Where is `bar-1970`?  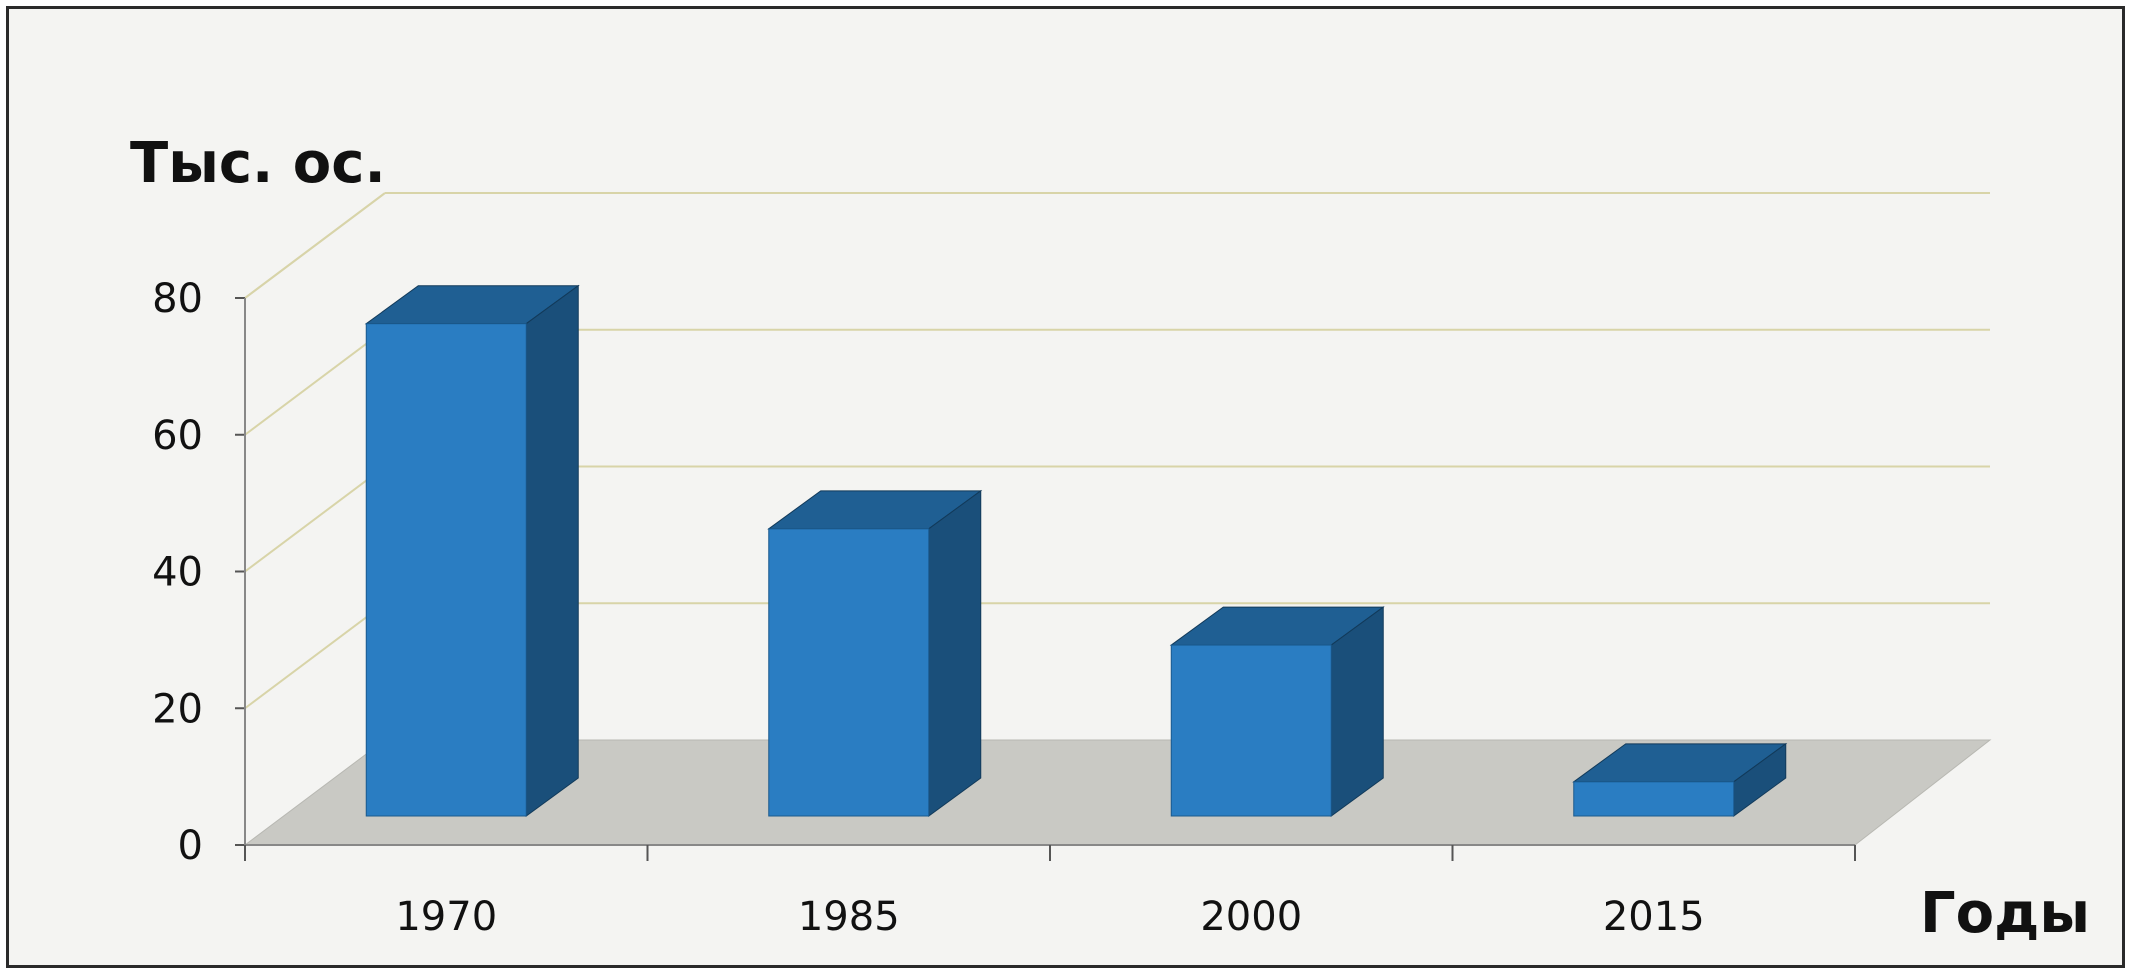
bar-1970 is located at coordinates (472, 550).